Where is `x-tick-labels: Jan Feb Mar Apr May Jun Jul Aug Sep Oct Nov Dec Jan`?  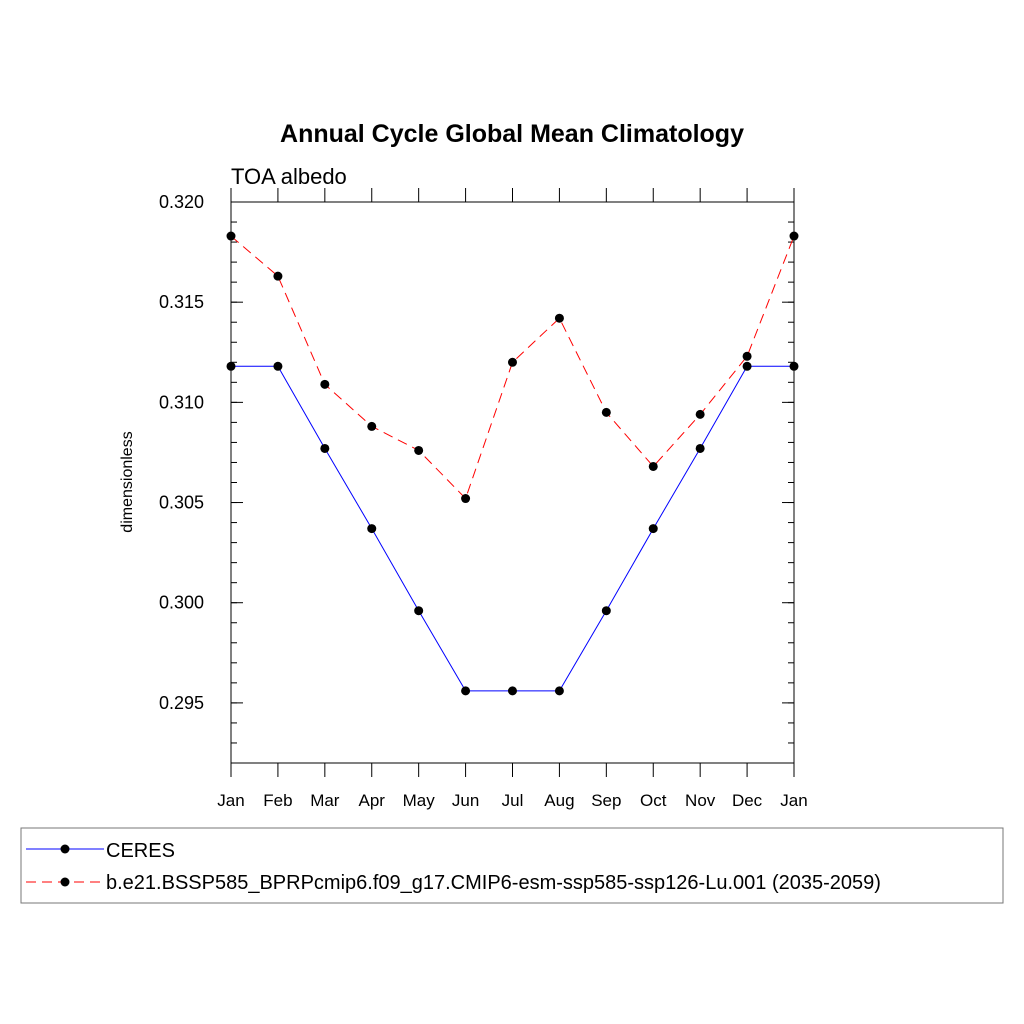 x-tick-labels: Jan Feb Mar Apr May Jun Jul Aug Sep Oct Nov Dec Jan is located at coordinates (512, 800).